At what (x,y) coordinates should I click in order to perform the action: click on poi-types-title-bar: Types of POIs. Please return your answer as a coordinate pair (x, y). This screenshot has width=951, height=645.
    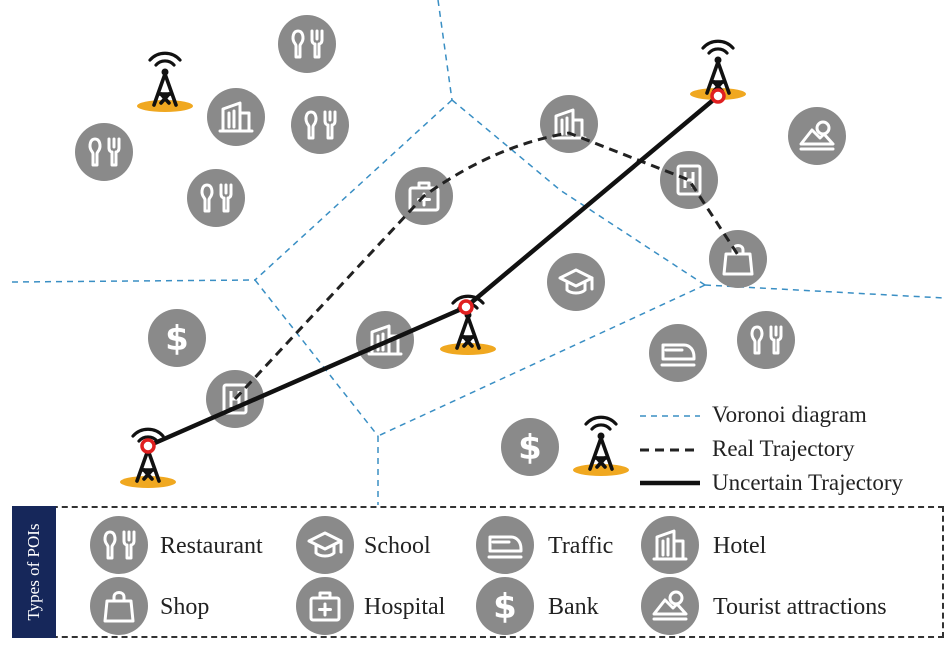
    Looking at the image, I should click on (34, 572).